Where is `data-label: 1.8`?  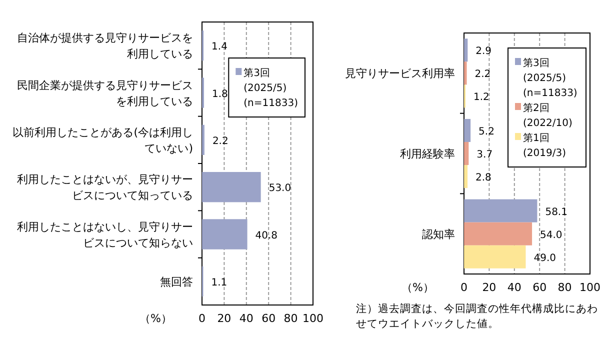 data-label: 1.8 is located at coordinates (220, 94).